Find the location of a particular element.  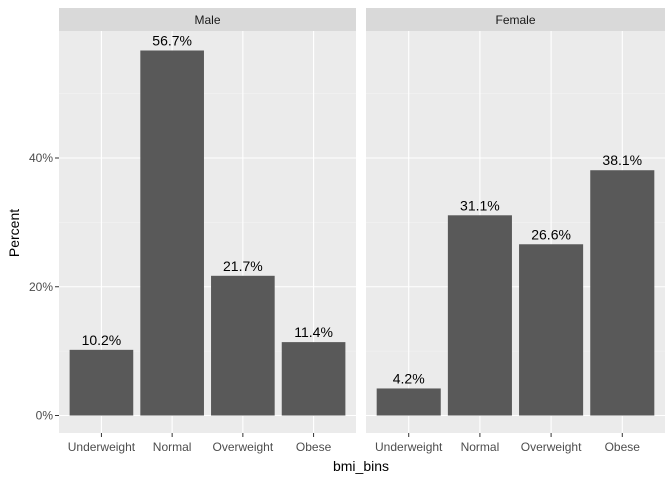

y-tick-label: 40% is located at coordinates (41, 158).